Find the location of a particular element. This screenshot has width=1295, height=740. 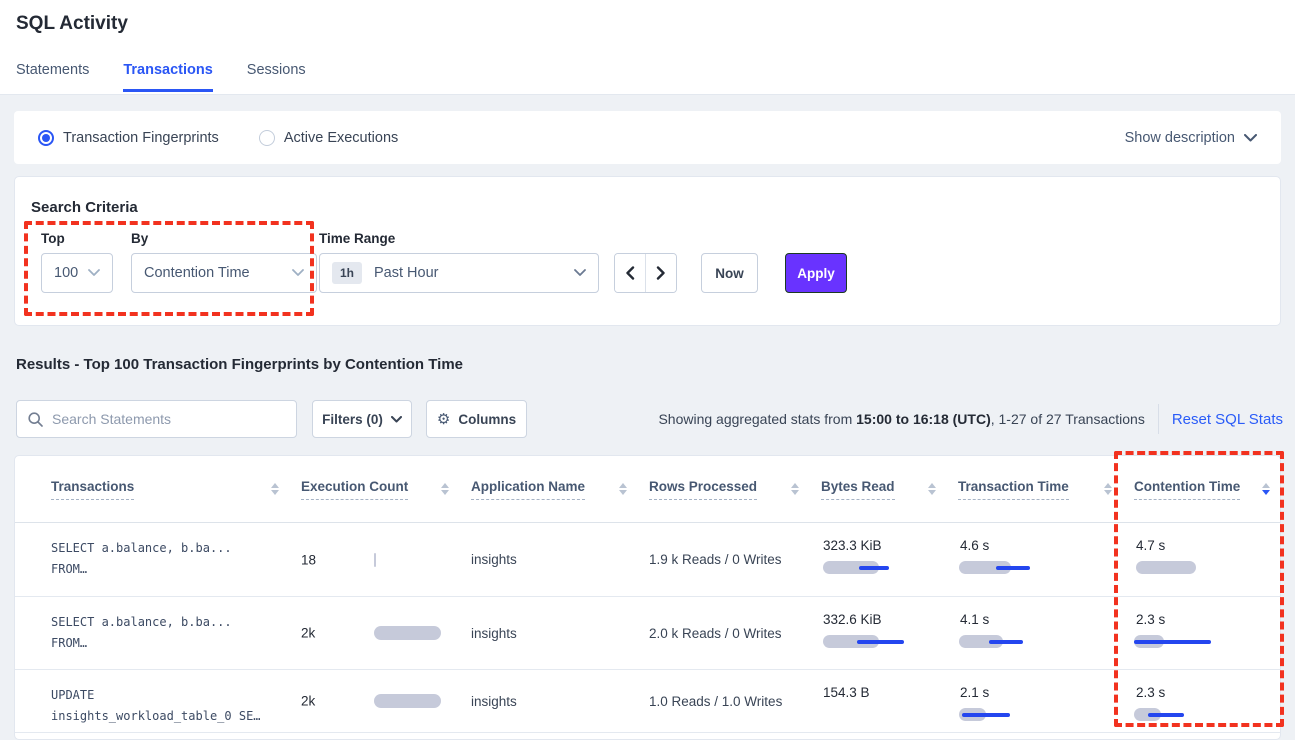

column-header-contention-time: Contention Time is located at coordinates (1207, 489).